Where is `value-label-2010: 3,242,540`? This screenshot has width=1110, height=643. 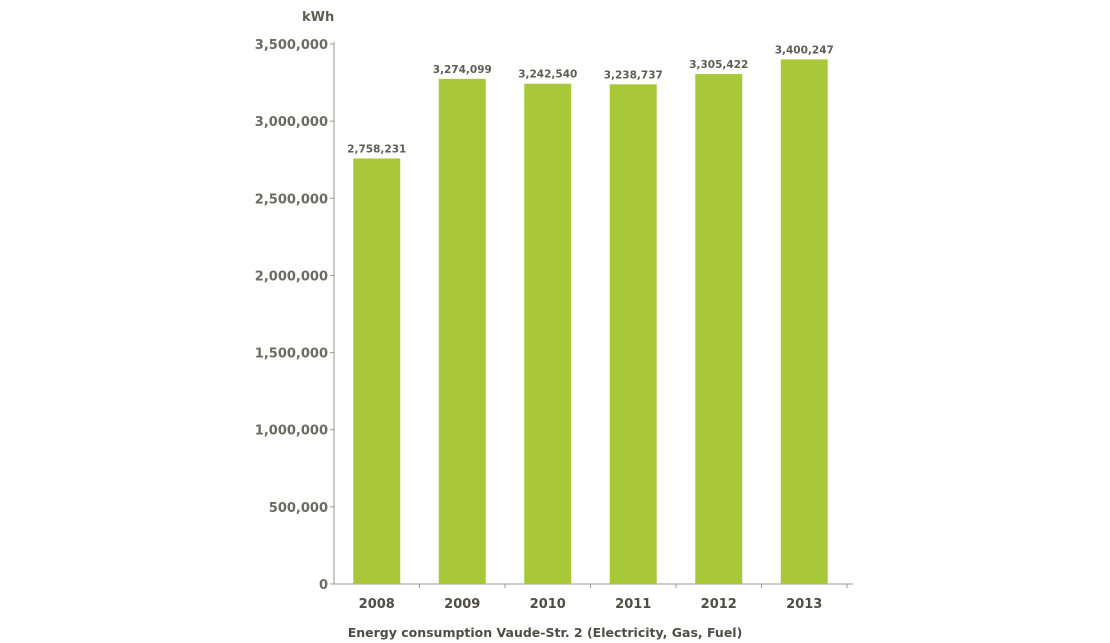 value-label-2010: 3,242,540 is located at coordinates (547, 75).